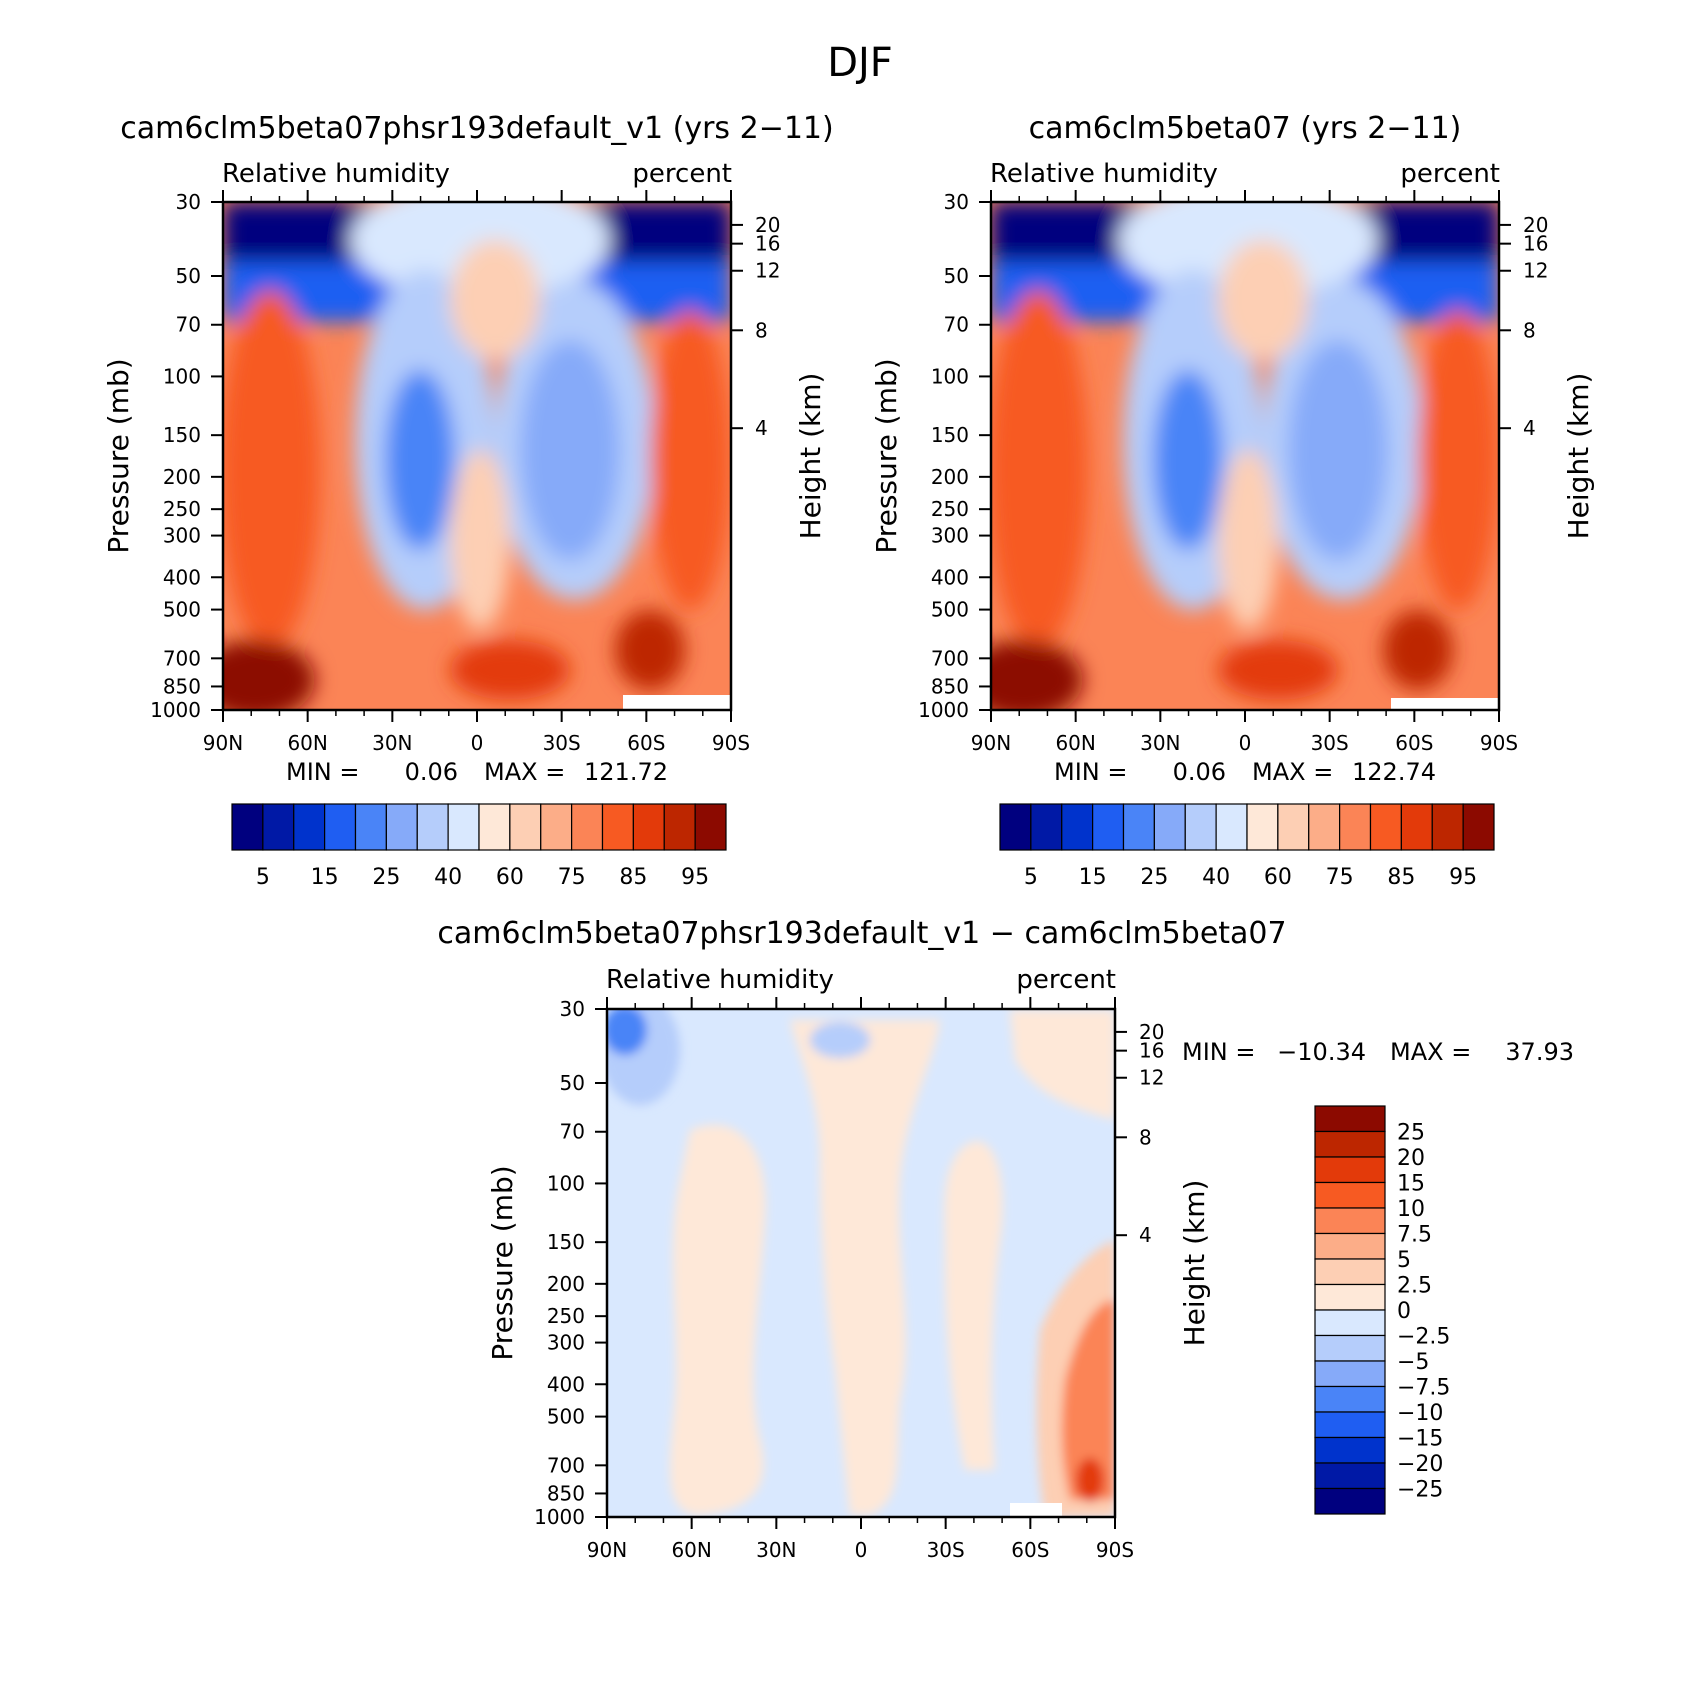  What do you see at coordinates (1401, 877) in the screenshot?
I see `colorbar-label: 85` at bounding box center [1401, 877].